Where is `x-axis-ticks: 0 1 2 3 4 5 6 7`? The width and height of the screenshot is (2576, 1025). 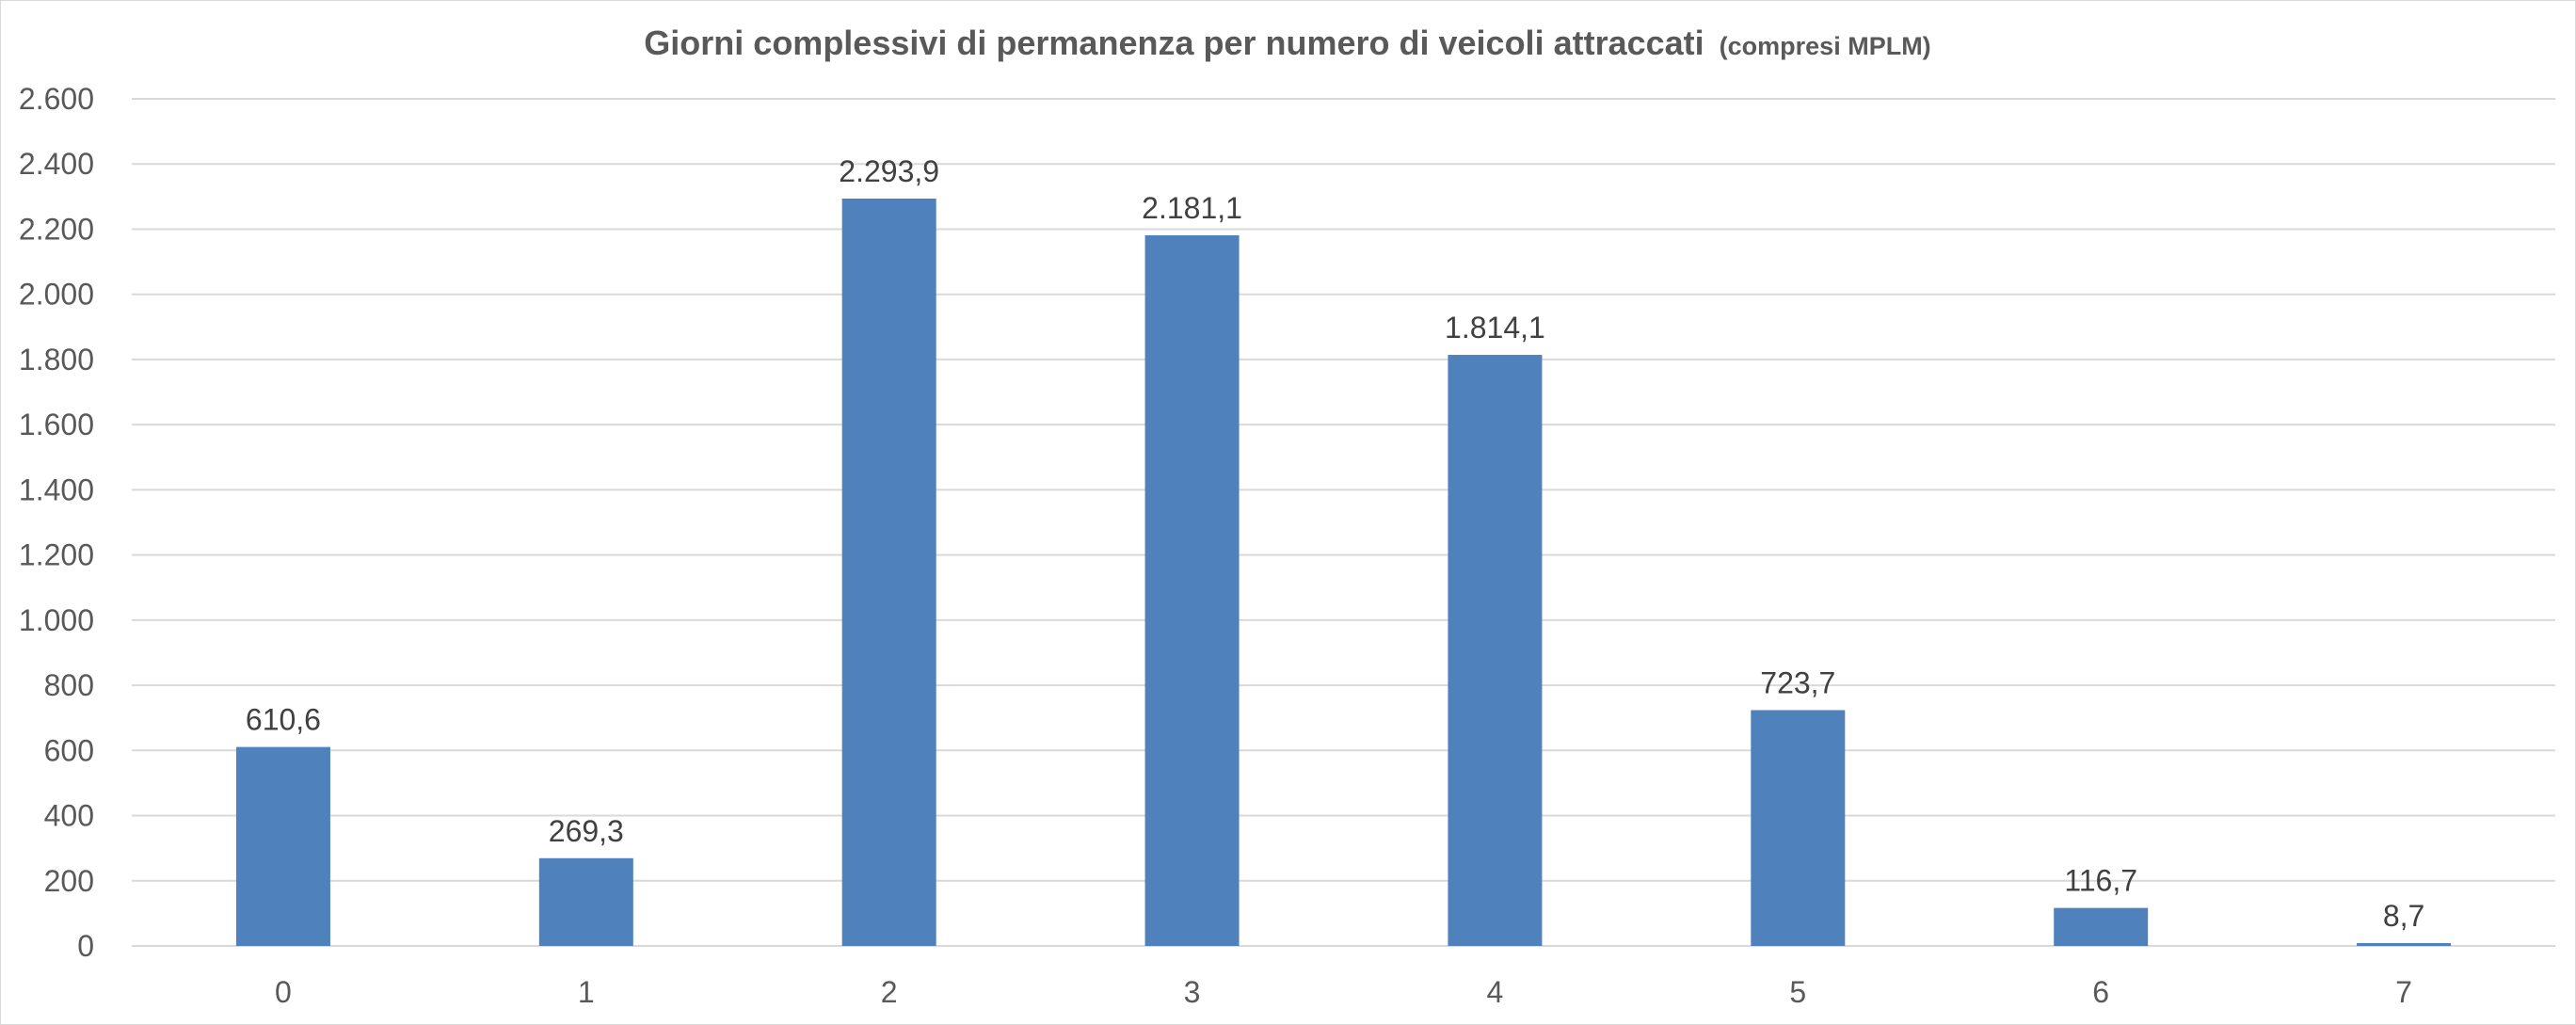
x-axis-ticks: 0 1 2 3 4 5 6 7 is located at coordinates (1343, 992).